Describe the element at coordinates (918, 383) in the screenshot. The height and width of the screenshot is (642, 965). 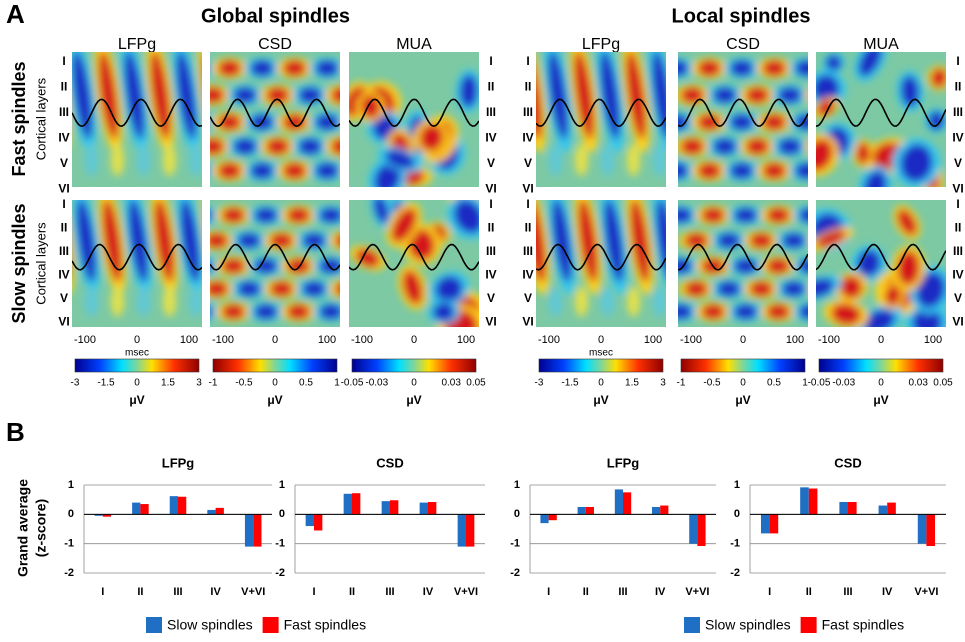
I see `colorbar-tick-label: 0.03` at that location.